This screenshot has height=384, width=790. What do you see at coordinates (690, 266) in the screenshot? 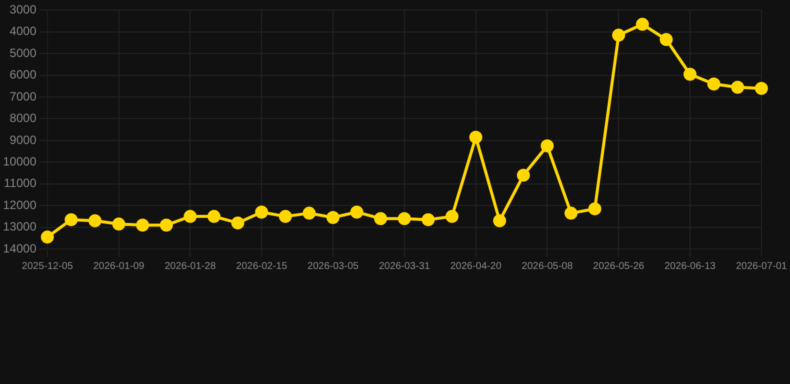
I see `x-tick-label: 2026-06-13` at bounding box center [690, 266].